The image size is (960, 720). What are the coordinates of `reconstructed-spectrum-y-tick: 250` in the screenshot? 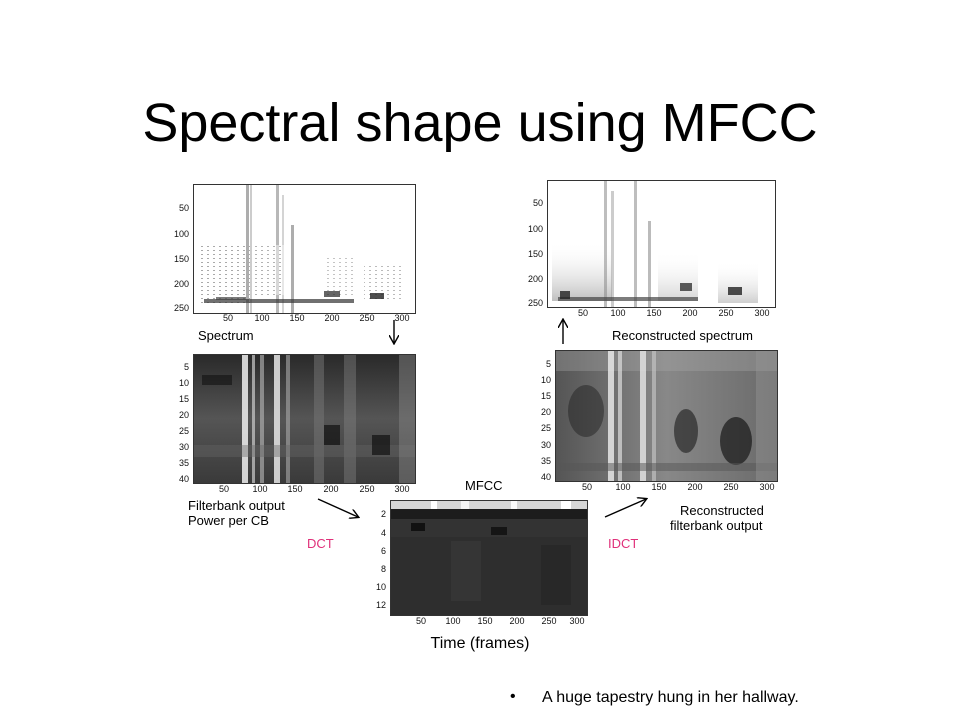 It's located at (535, 303).